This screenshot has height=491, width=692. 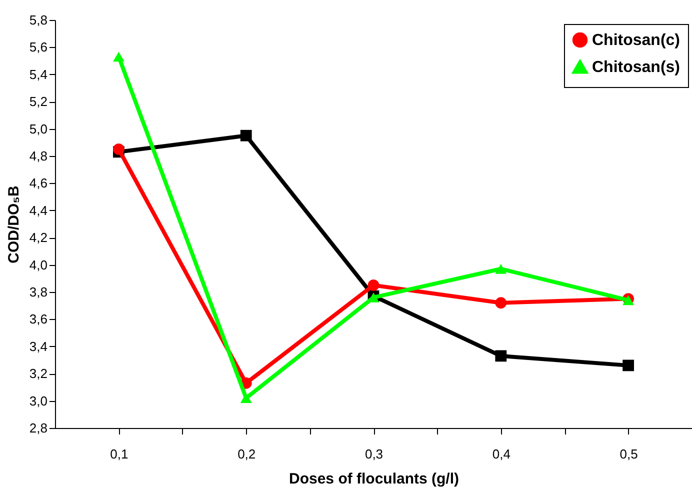 What do you see at coordinates (38, 346) in the screenshot?
I see `y-tick-label: 3,4` at bounding box center [38, 346].